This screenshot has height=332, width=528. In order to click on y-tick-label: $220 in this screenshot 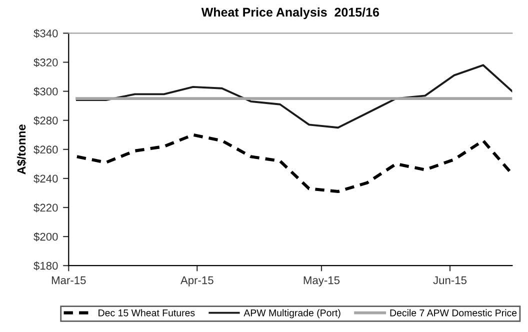, I will do `click(46, 207)`.